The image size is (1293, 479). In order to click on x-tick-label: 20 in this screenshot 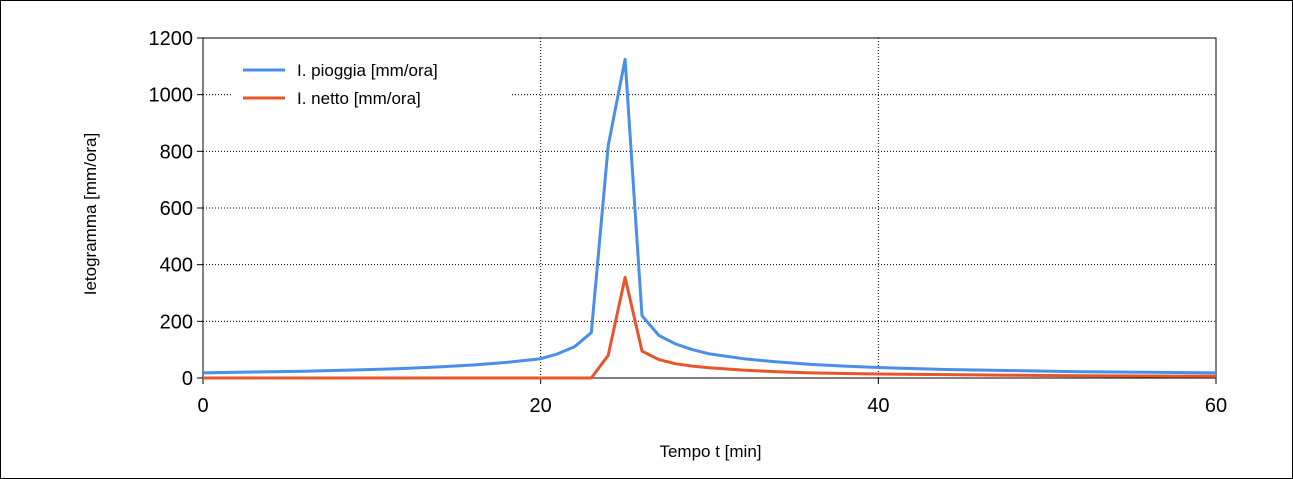, I will do `click(541, 406)`.